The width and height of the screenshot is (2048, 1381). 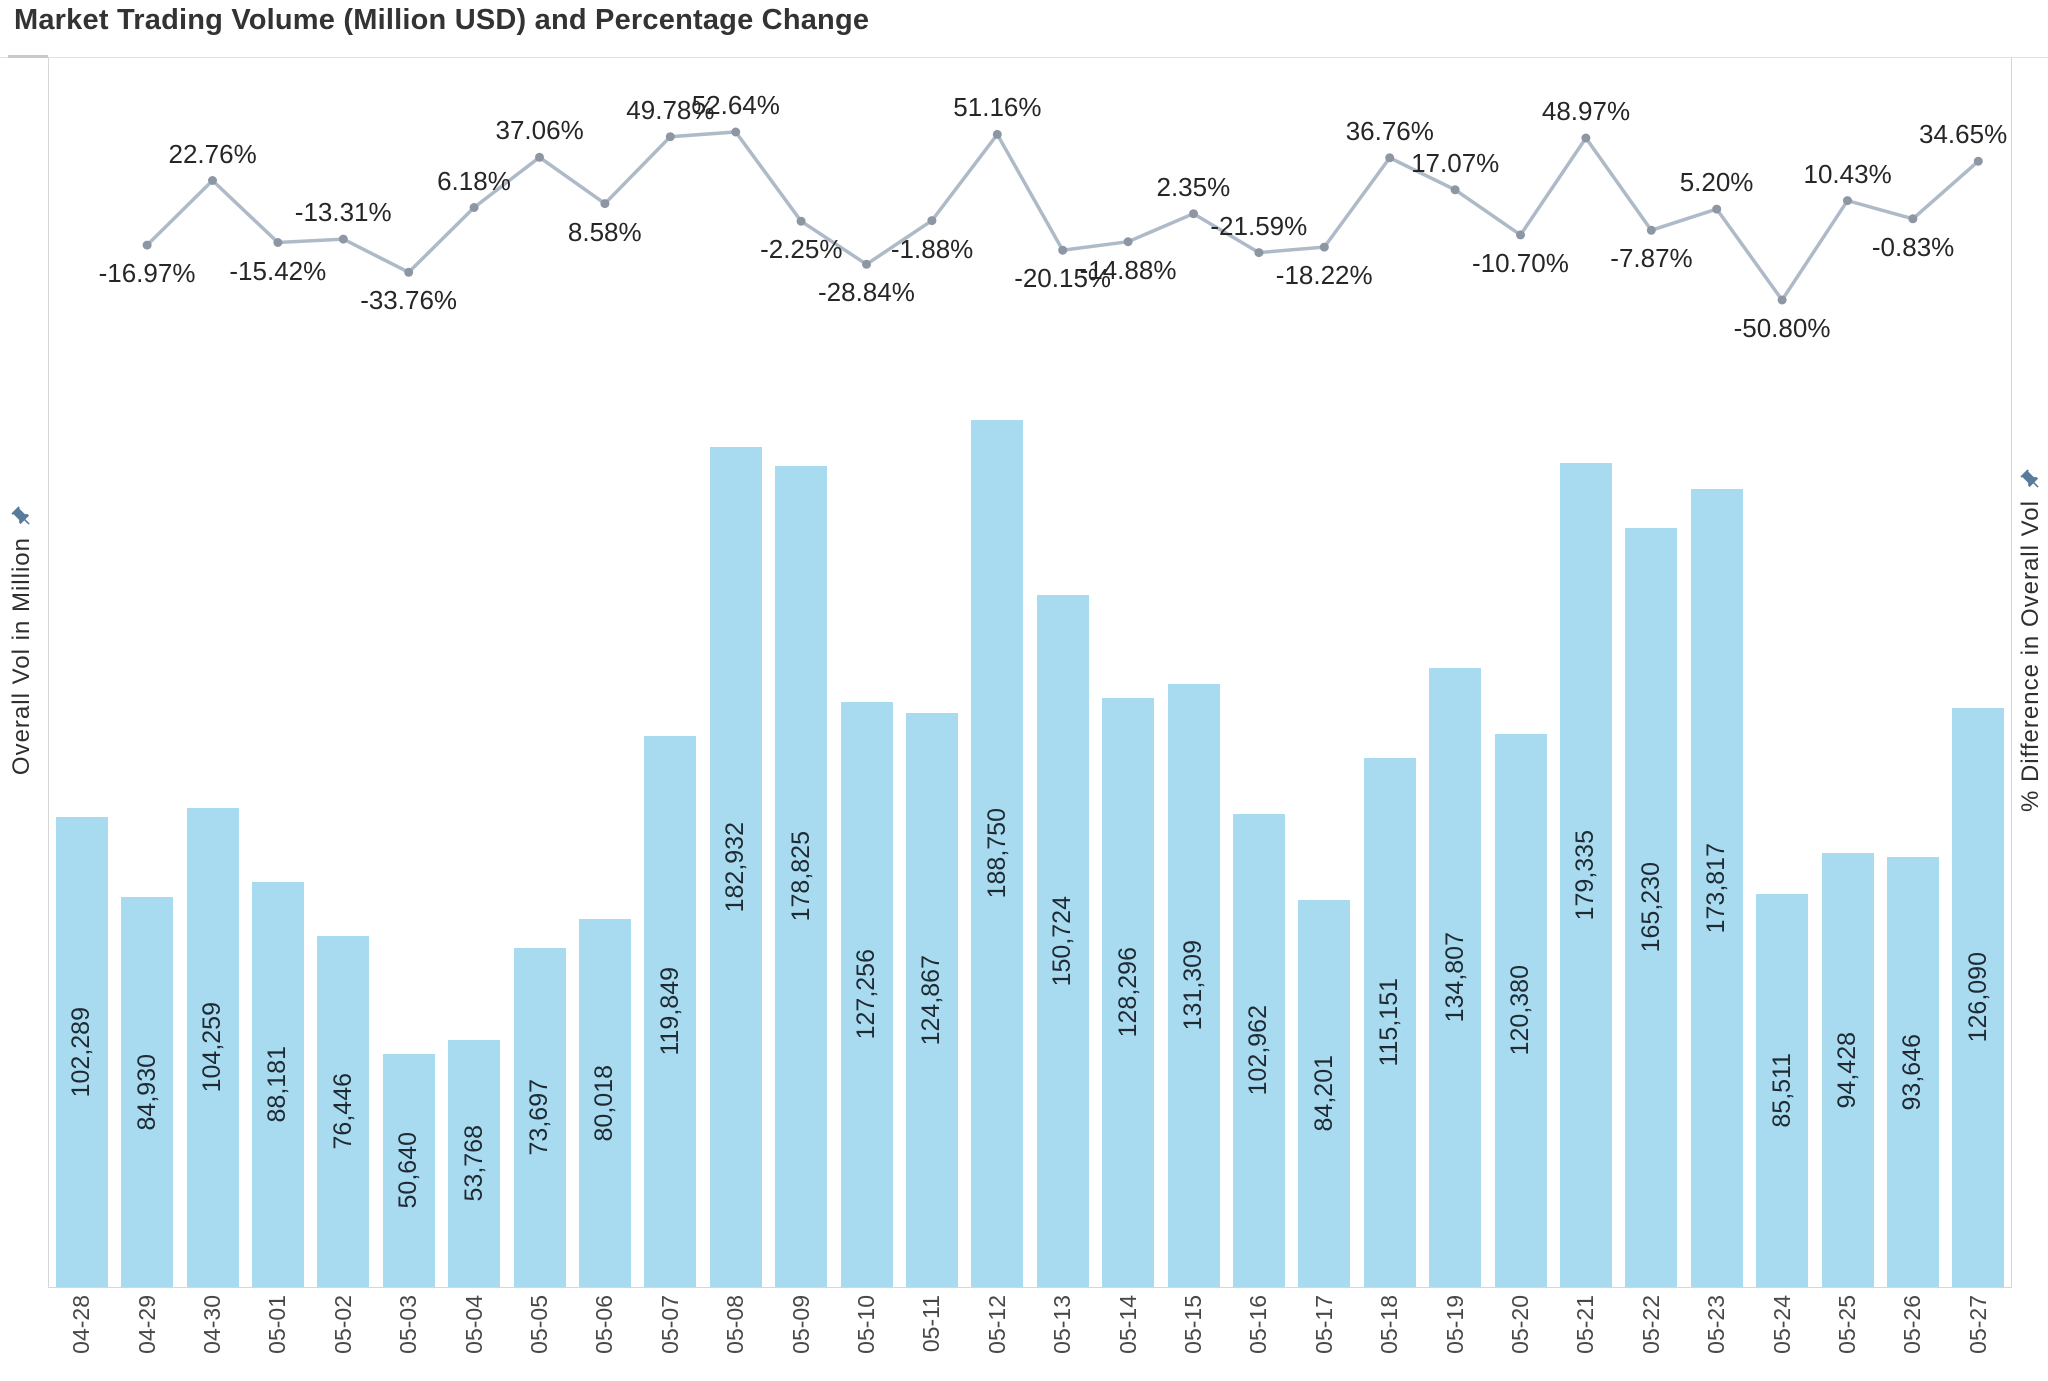 What do you see at coordinates (1977, 1324) in the screenshot?
I see `x-axis-label: 05-27` at bounding box center [1977, 1324].